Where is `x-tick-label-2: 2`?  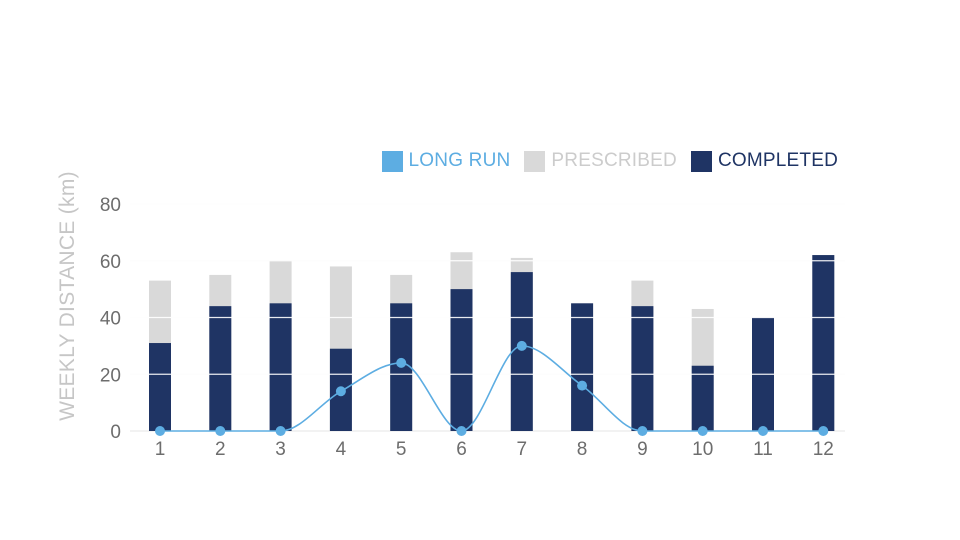
x-tick-label-2: 2 is located at coordinates (220, 449).